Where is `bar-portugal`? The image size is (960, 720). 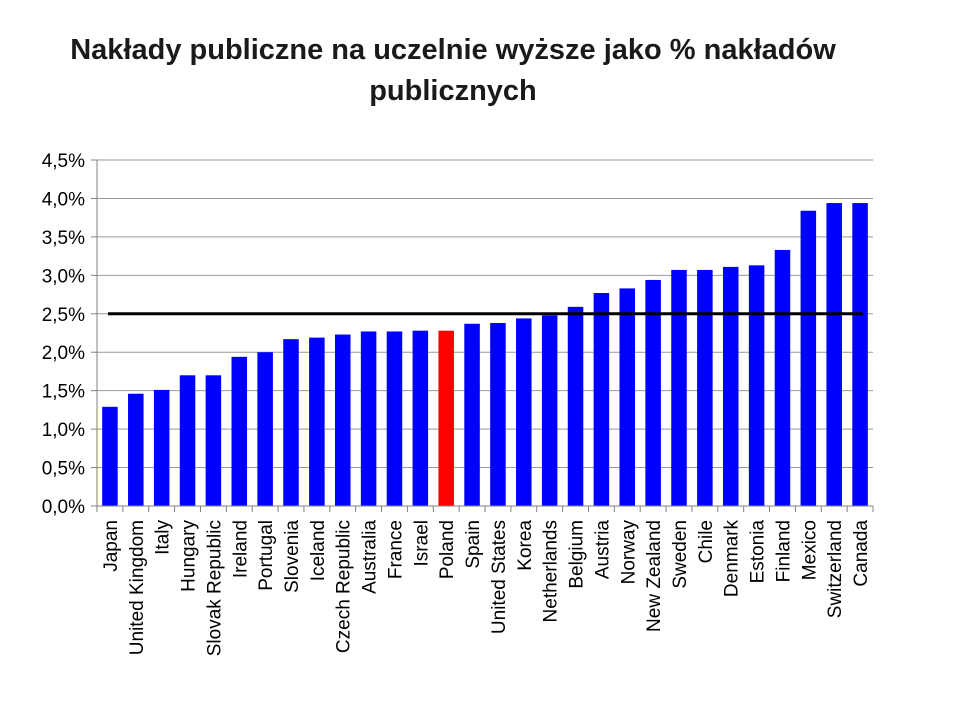
bar-portugal is located at coordinates (265, 429).